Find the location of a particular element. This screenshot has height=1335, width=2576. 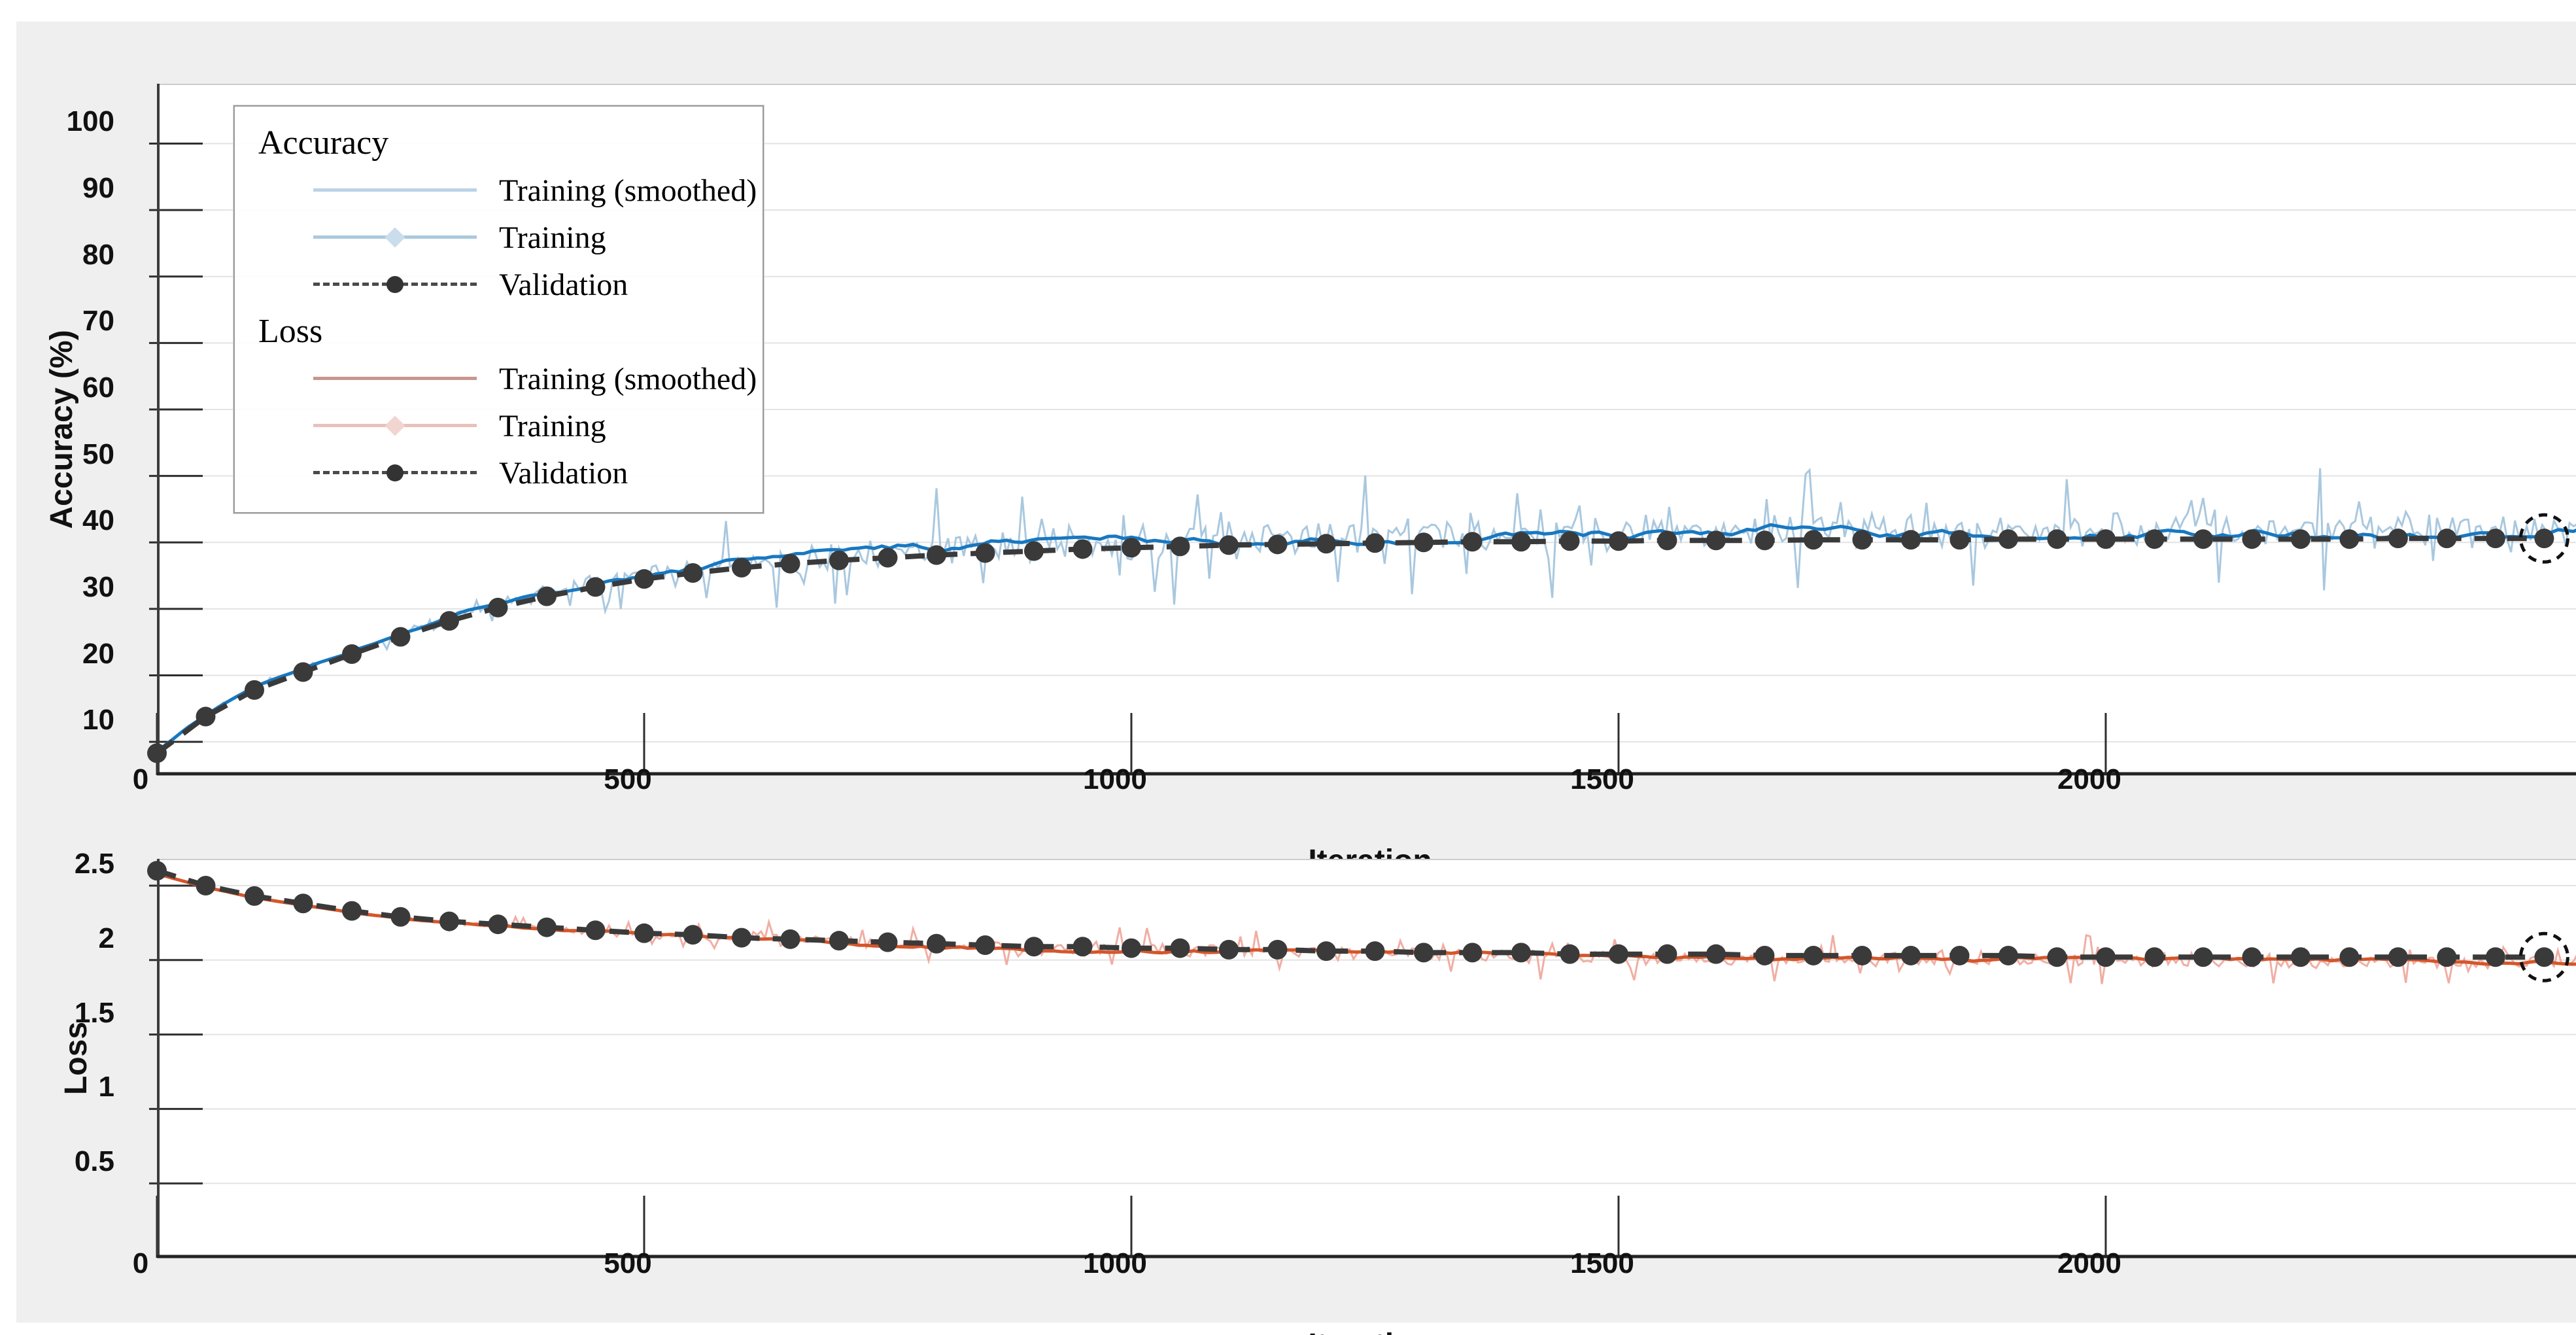

y-tick-label: 30 is located at coordinates (98, 586).